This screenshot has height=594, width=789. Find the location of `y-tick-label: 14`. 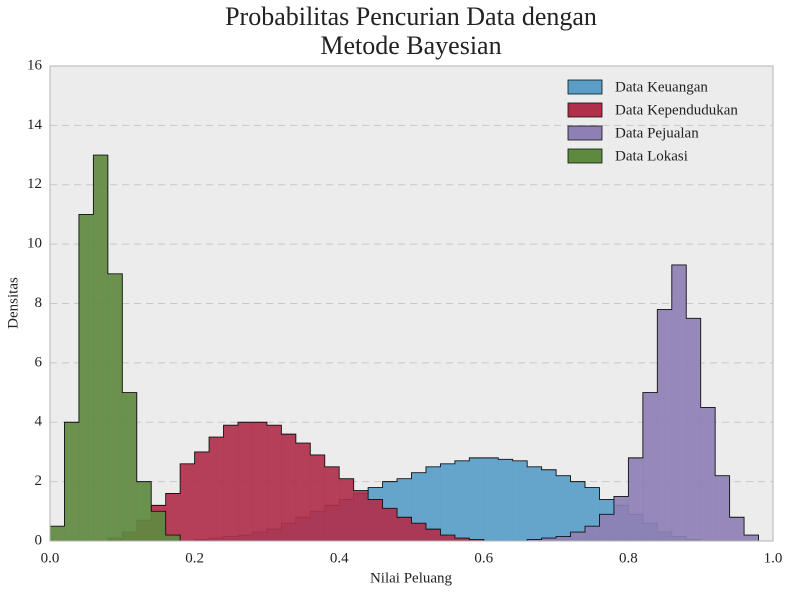

y-tick-label: 14 is located at coordinates (35, 125).